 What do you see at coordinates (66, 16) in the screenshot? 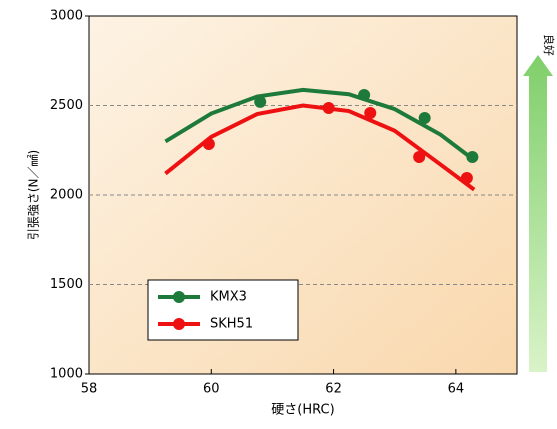
I see `y-tick-label: 3000` at bounding box center [66, 16].